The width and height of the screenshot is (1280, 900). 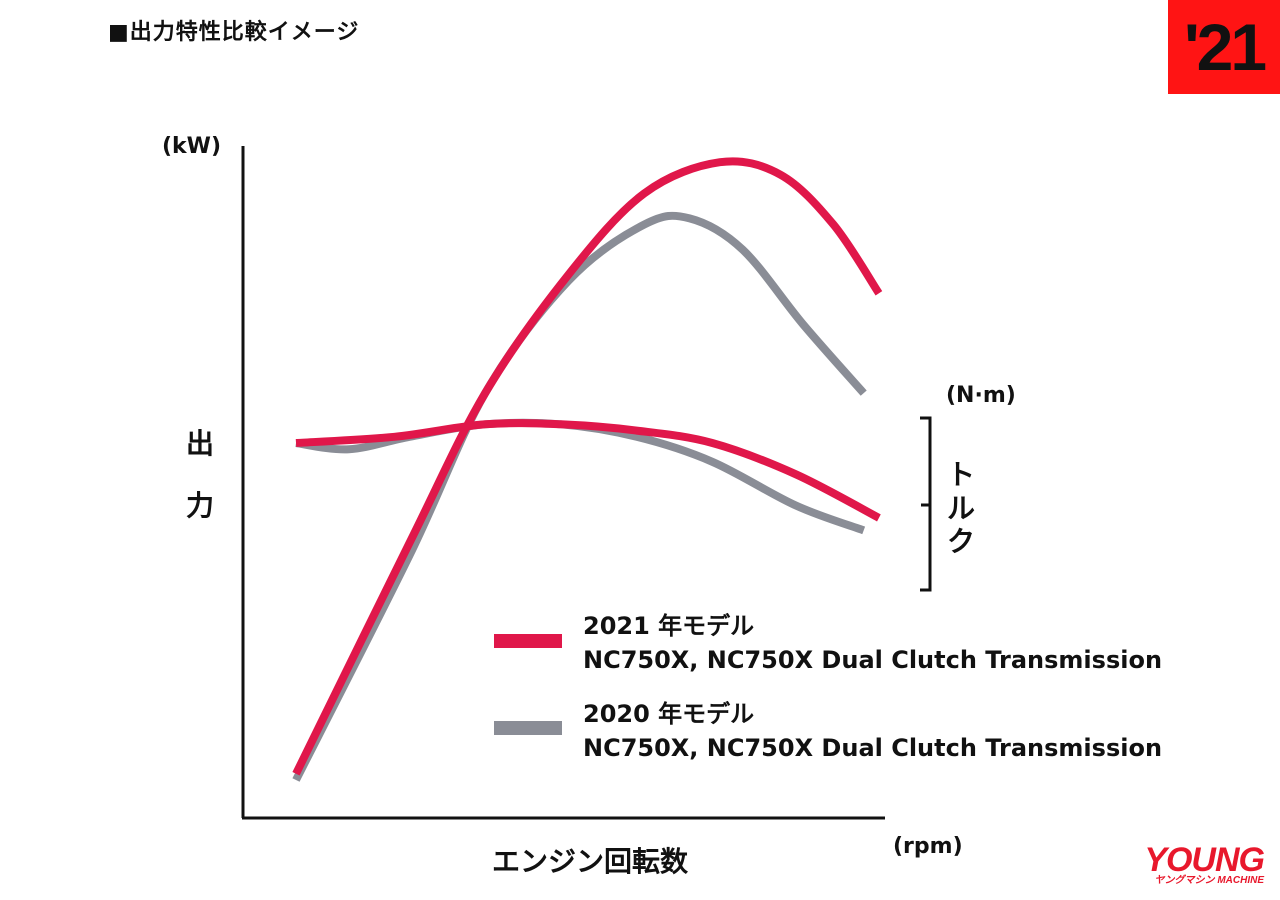 What do you see at coordinates (873, 660) in the screenshot?
I see `legend-desc-2021: NC750X, NC750X Dual Clutch Transmission` at bounding box center [873, 660].